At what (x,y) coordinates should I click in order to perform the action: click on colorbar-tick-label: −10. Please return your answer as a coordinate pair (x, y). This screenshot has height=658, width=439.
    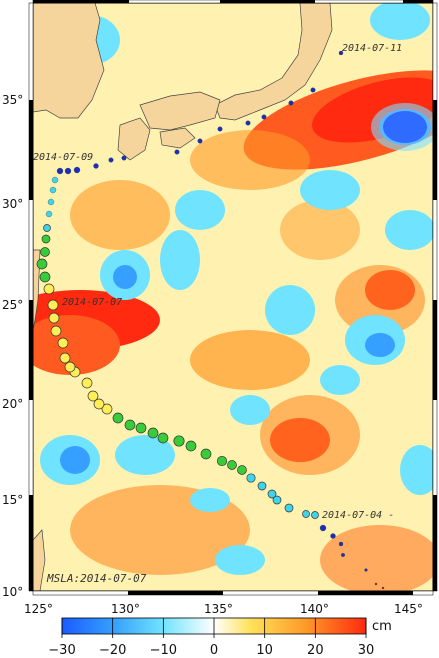
    Looking at the image, I should click on (163, 650).